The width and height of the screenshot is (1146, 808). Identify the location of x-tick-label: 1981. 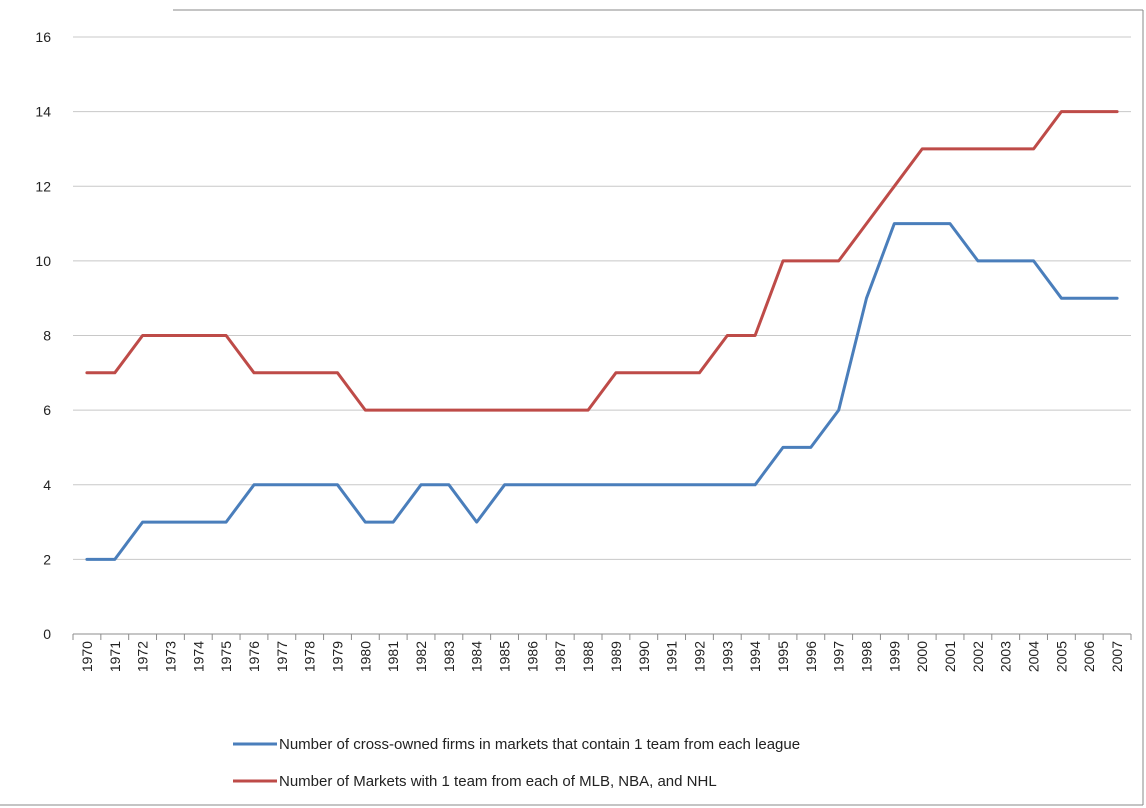
(393, 656).